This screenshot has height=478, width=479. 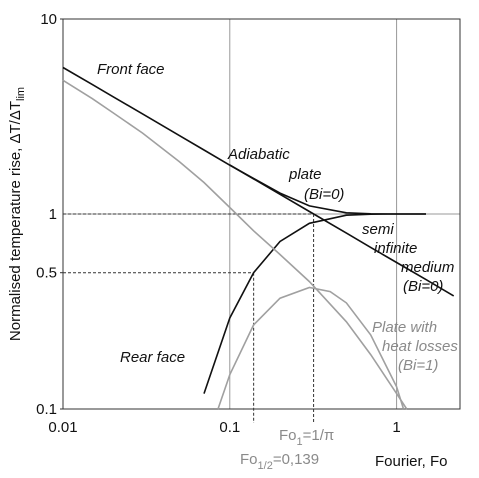 What do you see at coordinates (378, 229) in the screenshot?
I see `annotation: semi` at bounding box center [378, 229].